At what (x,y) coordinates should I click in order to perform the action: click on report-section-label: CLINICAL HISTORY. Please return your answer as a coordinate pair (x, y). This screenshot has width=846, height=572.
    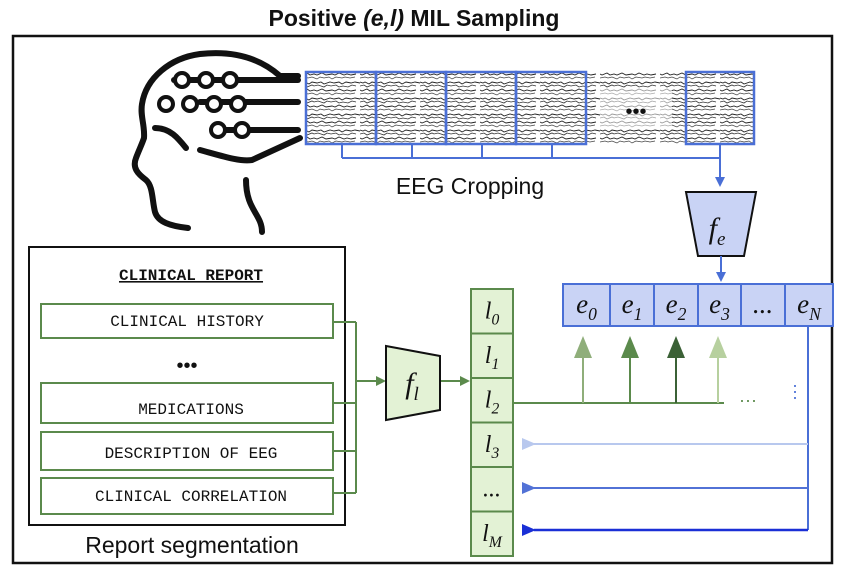
    Looking at the image, I should click on (187, 322).